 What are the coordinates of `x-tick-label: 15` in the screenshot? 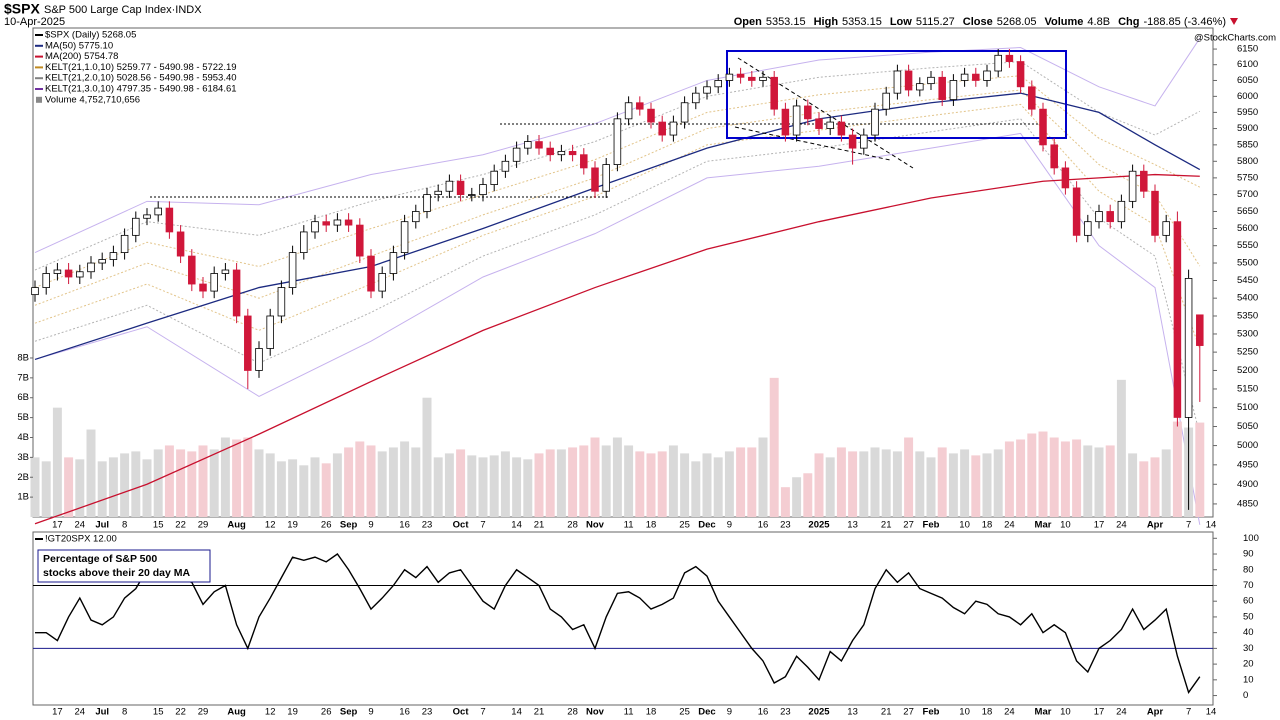 It's located at (158, 525).